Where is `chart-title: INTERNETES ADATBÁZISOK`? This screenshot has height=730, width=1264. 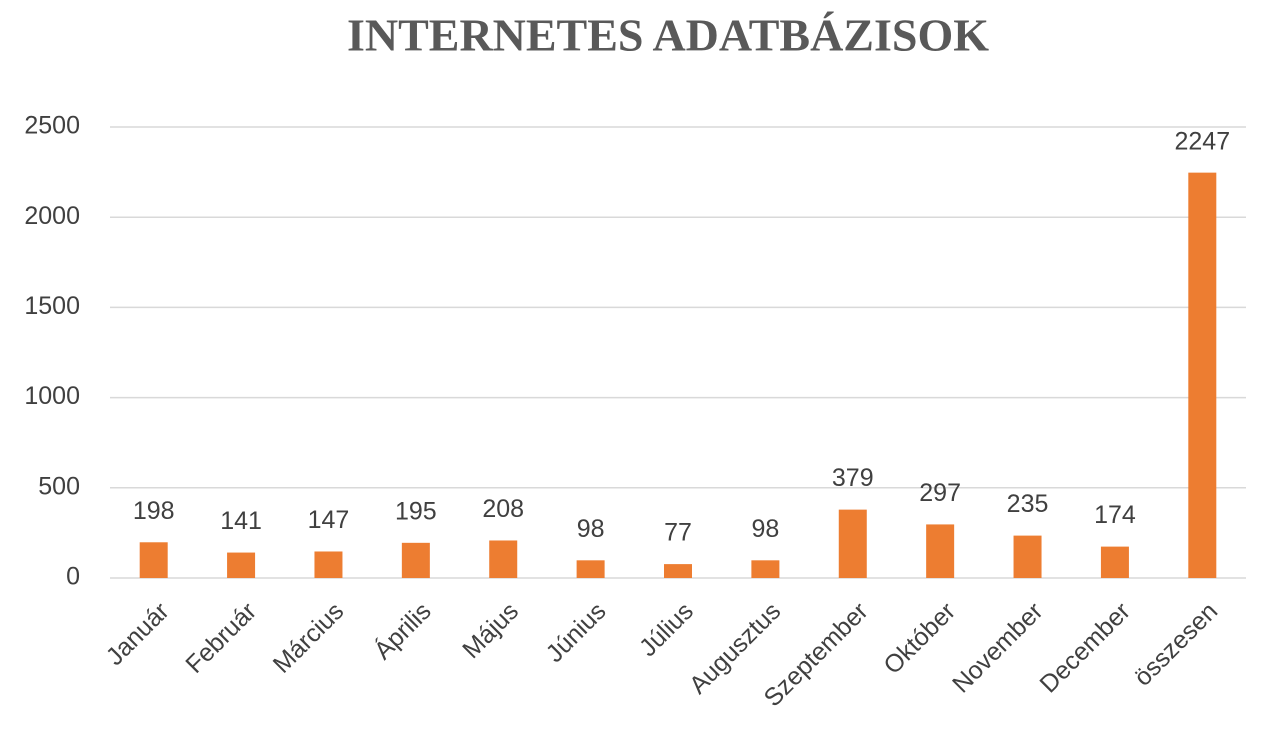 chart-title: INTERNETES ADATBÁZISOK is located at coordinates (668, 35).